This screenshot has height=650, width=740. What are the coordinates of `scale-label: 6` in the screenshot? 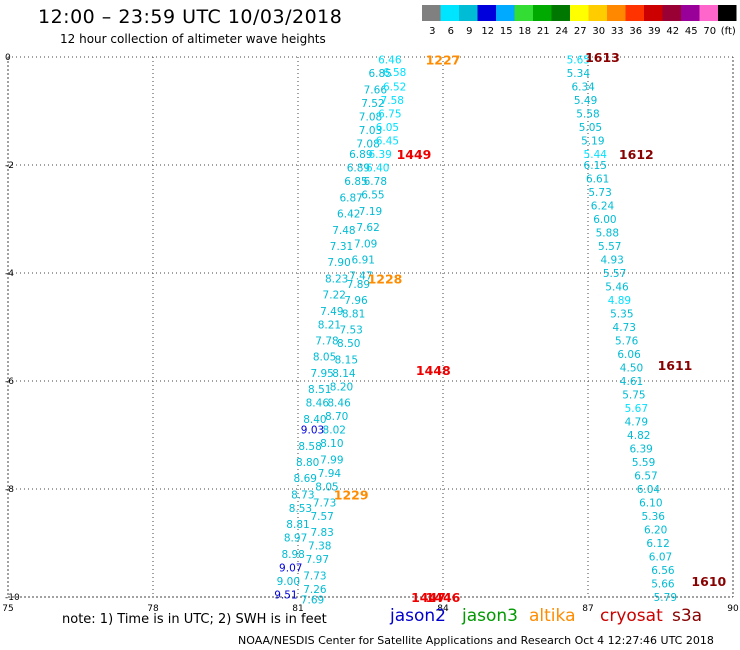 It's located at (451, 31).